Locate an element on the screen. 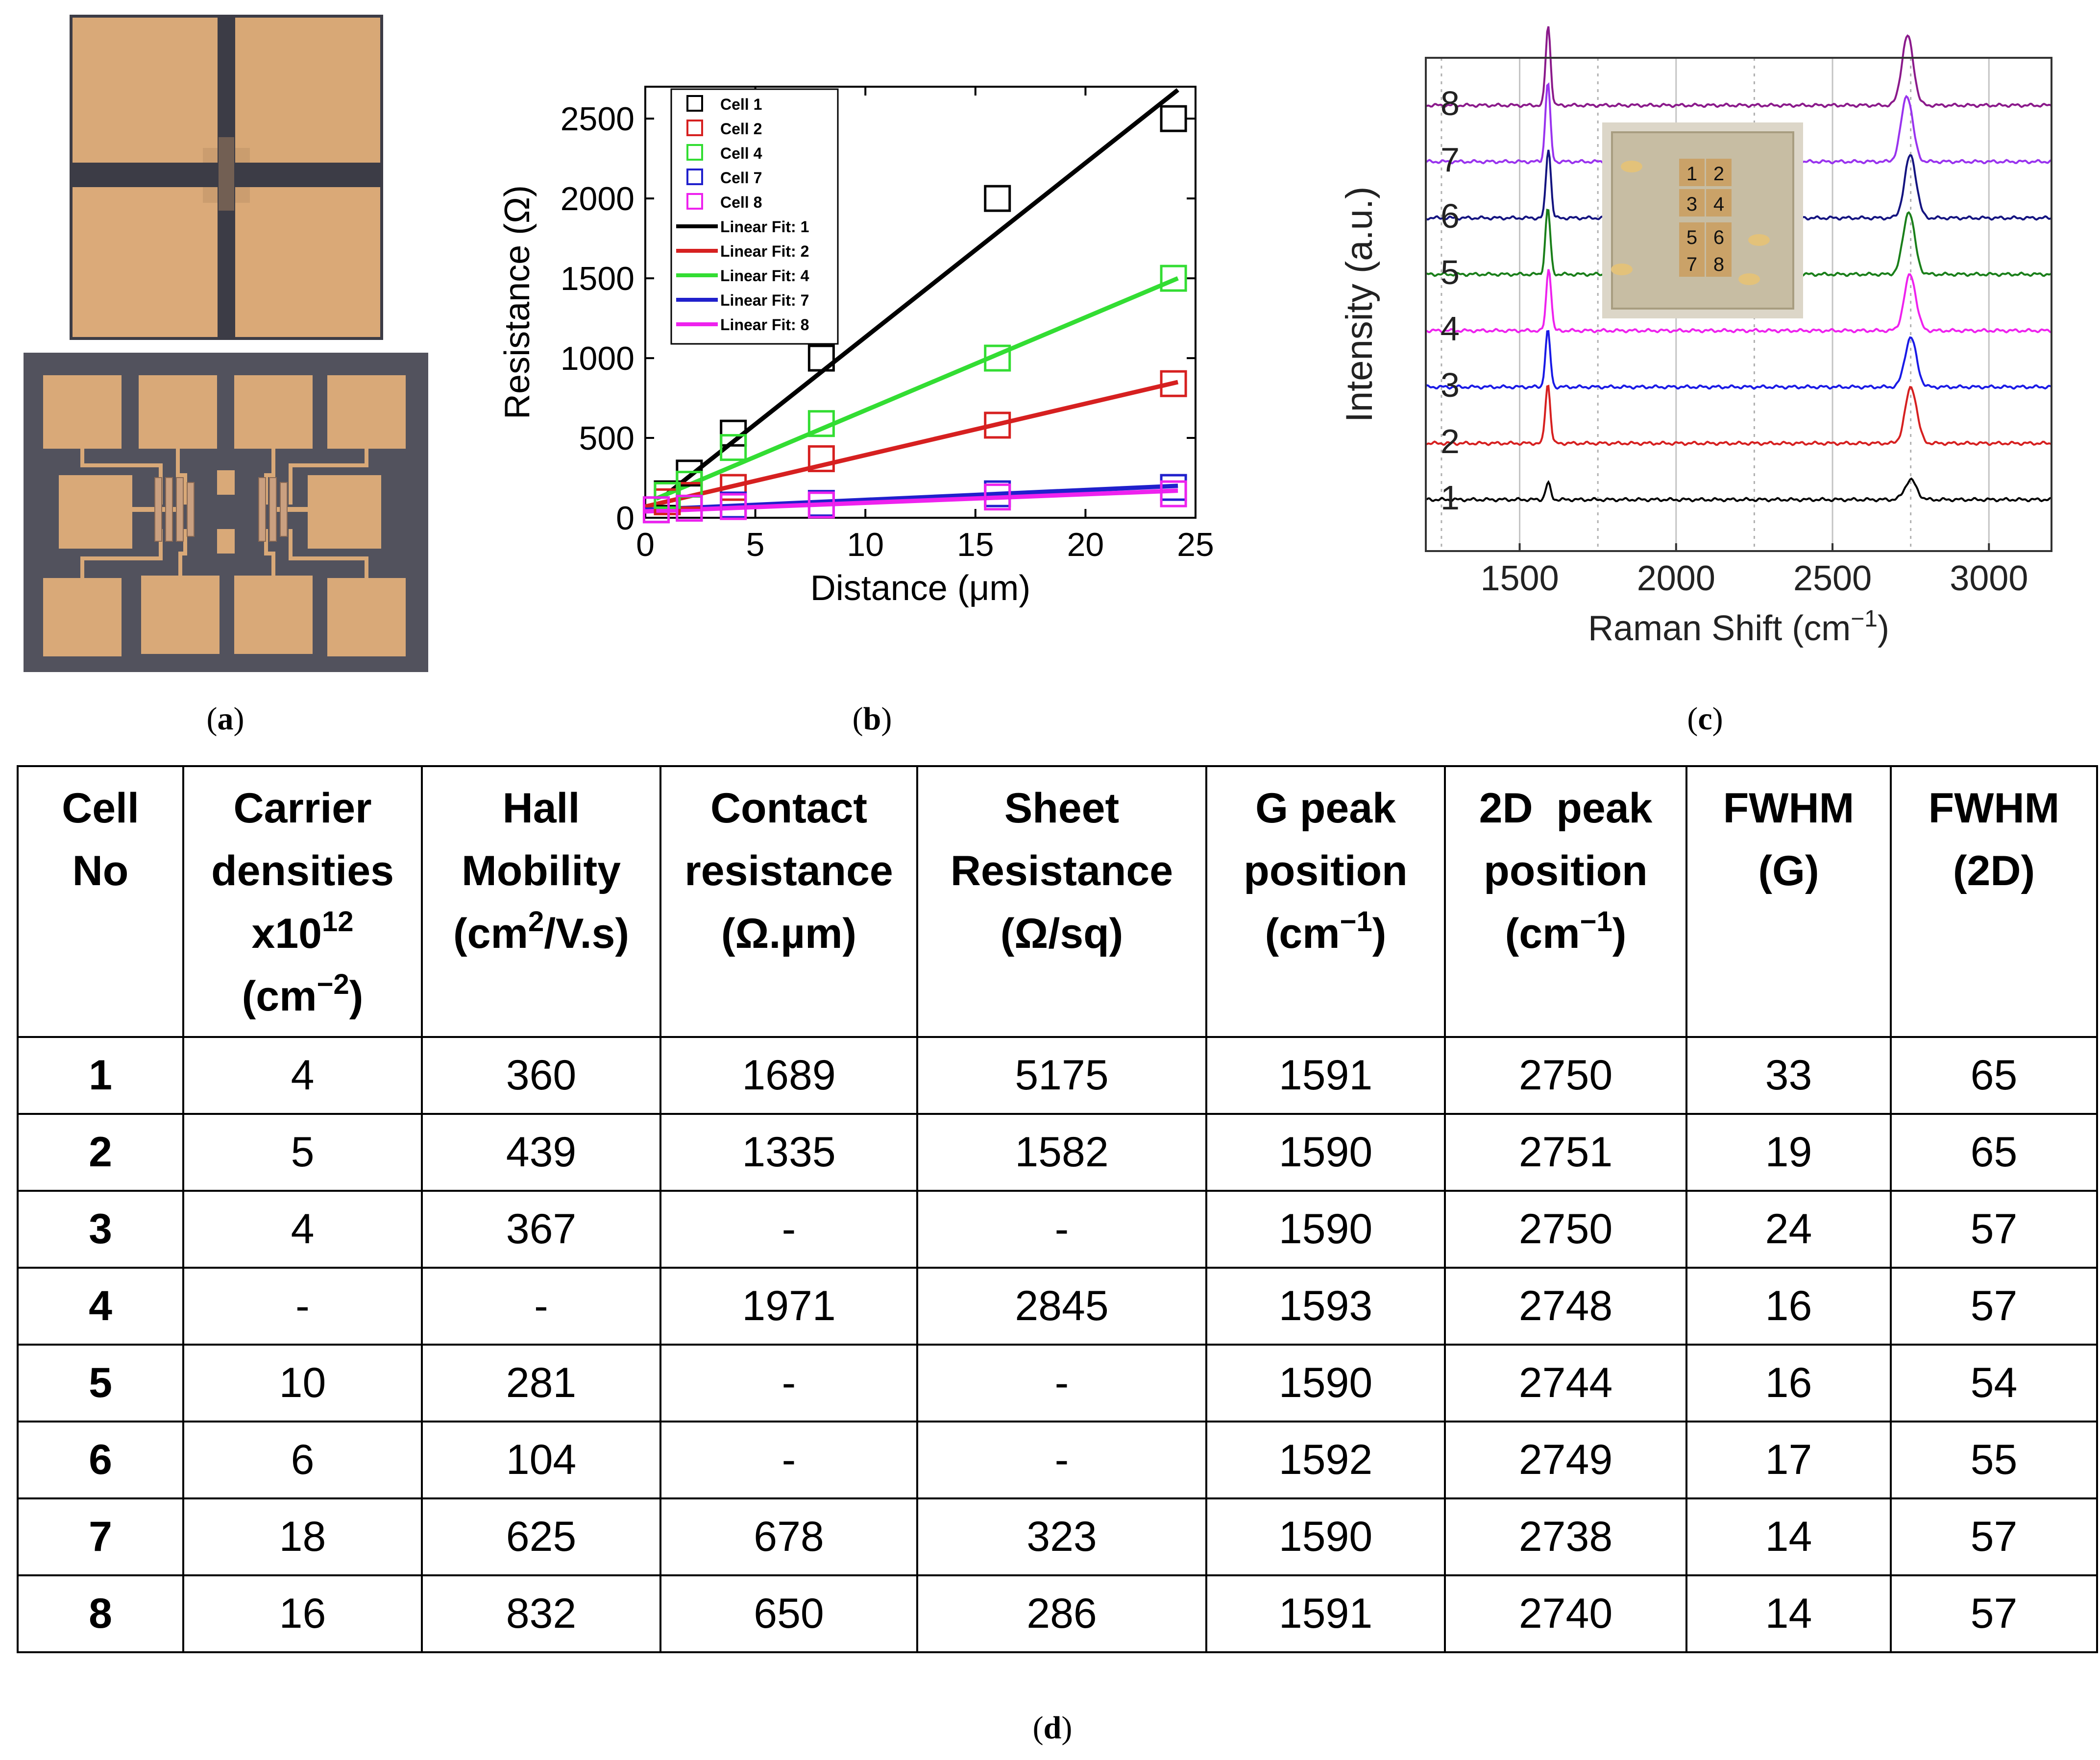  table-cell: 5175 is located at coordinates (1061, 1075).